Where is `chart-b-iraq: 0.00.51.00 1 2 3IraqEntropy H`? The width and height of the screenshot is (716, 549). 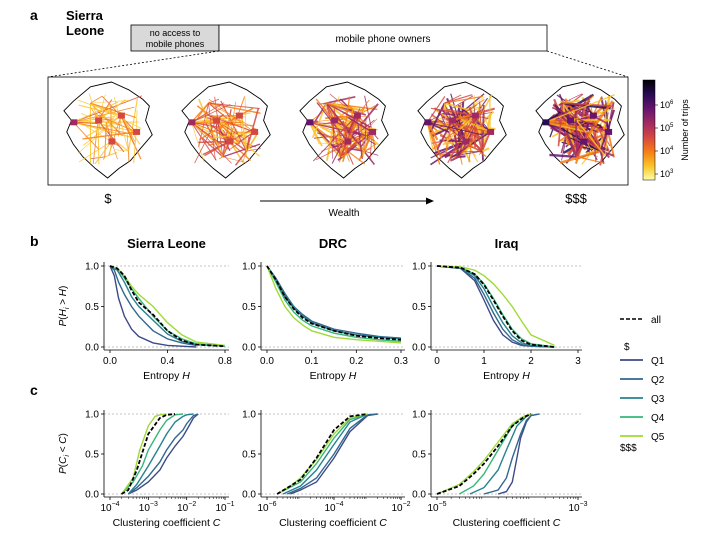 chart-b-iraq: 0.00.51.00 1 2 3IraqEntropy H is located at coordinates (497, 309).